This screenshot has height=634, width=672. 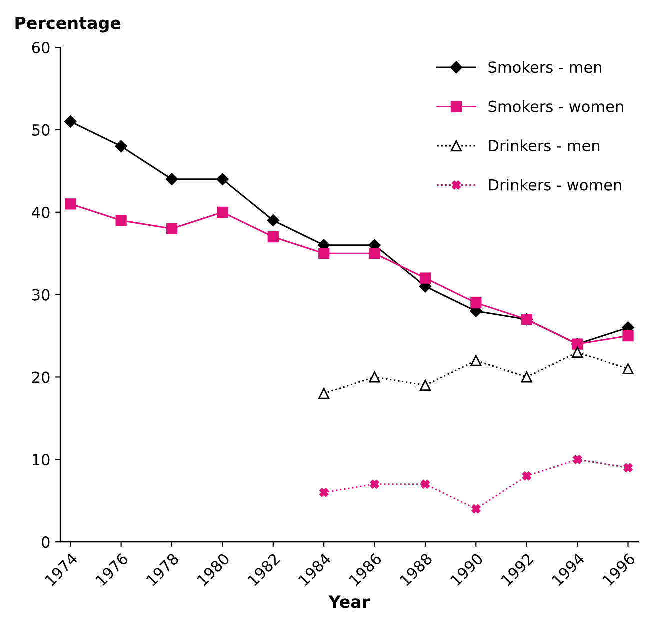 What do you see at coordinates (544, 146) in the screenshot?
I see `legend-label: Drinkers - men` at bounding box center [544, 146].